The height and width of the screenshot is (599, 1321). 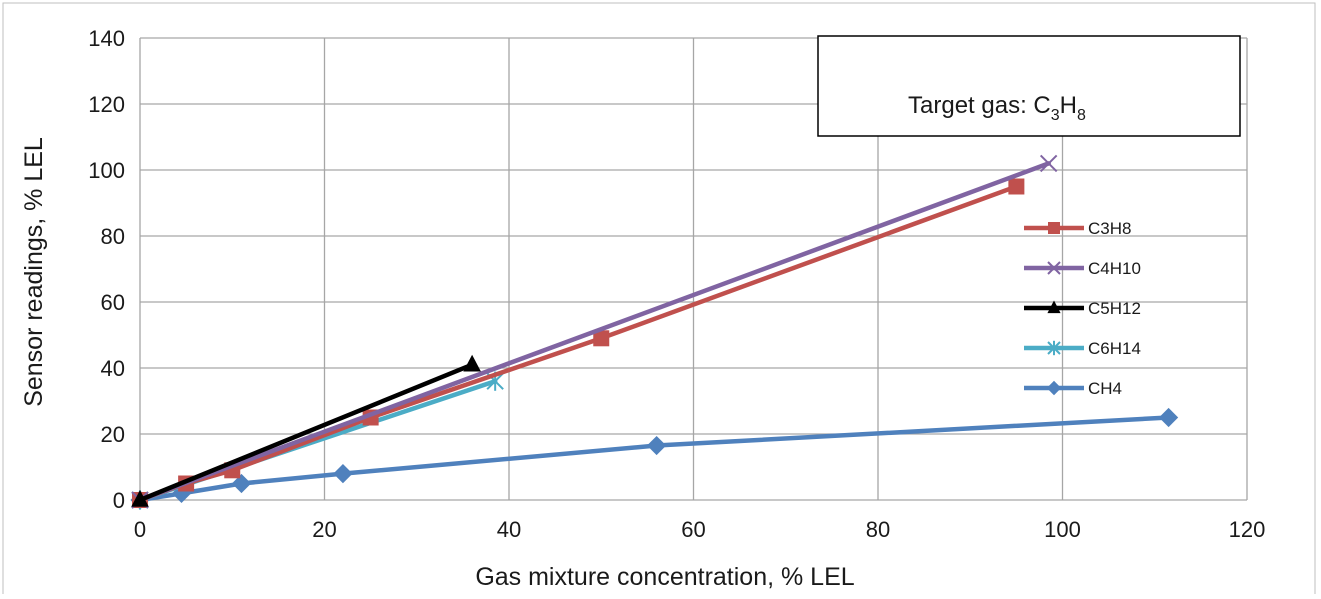 I want to click on legend-marker-c4h10, so click(x=1054, y=268).